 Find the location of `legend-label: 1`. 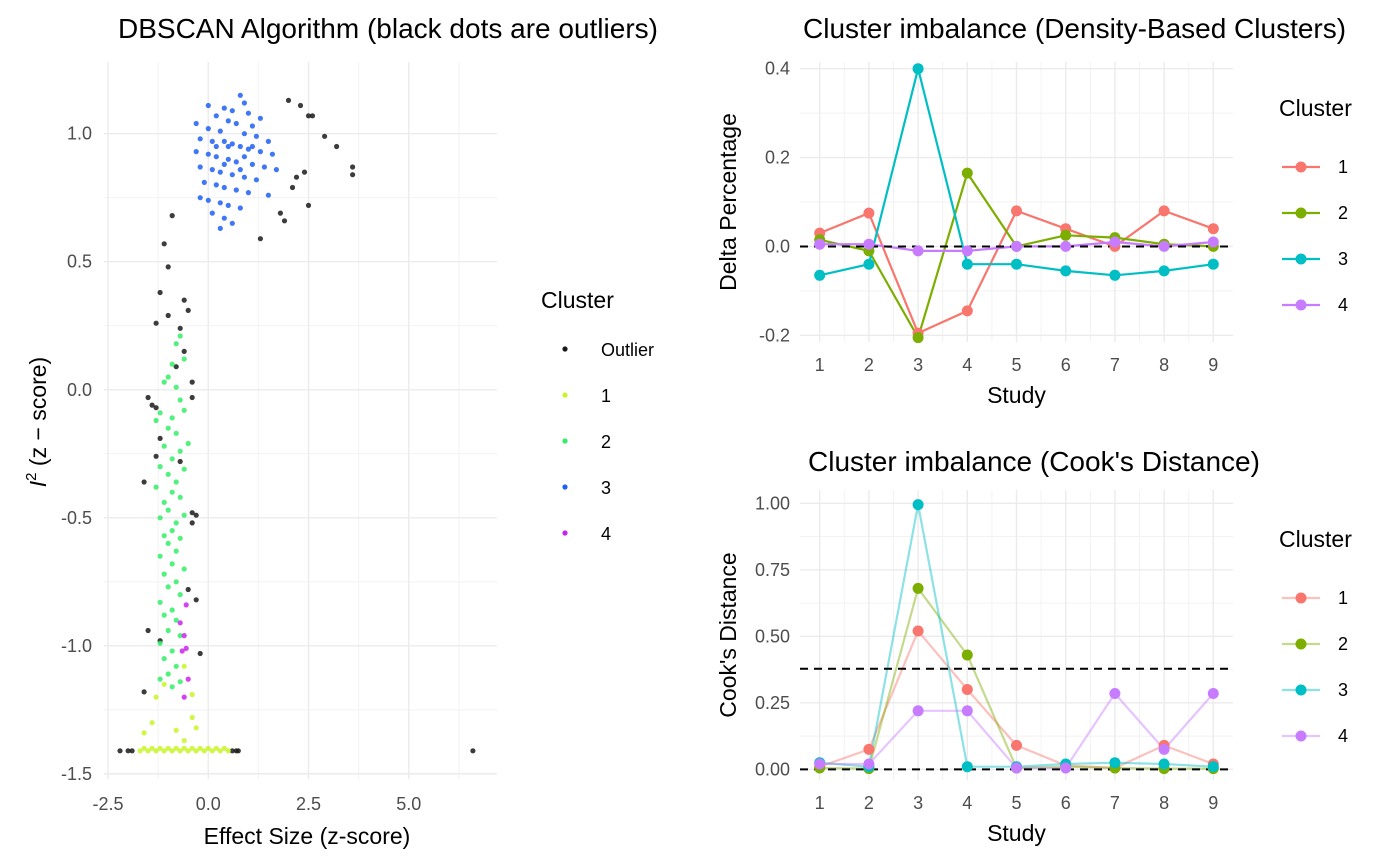

legend-label: 1 is located at coordinates (606, 396).